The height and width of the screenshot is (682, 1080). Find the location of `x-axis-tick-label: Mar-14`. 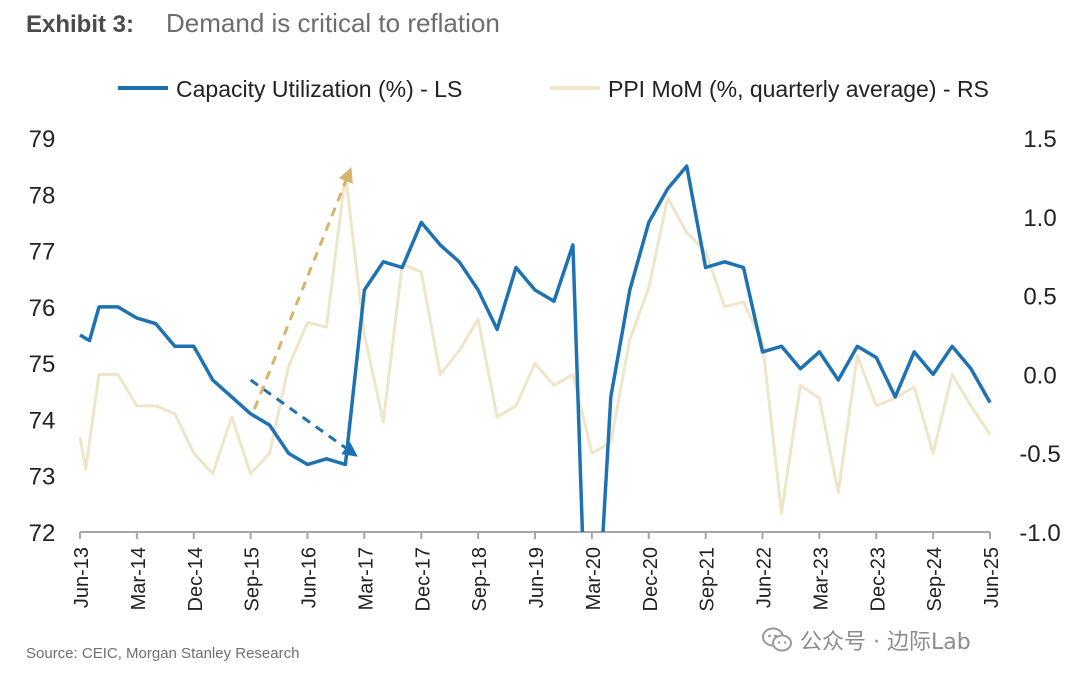

x-axis-tick-label: Mar-14 is located at coordinates (139, 578).